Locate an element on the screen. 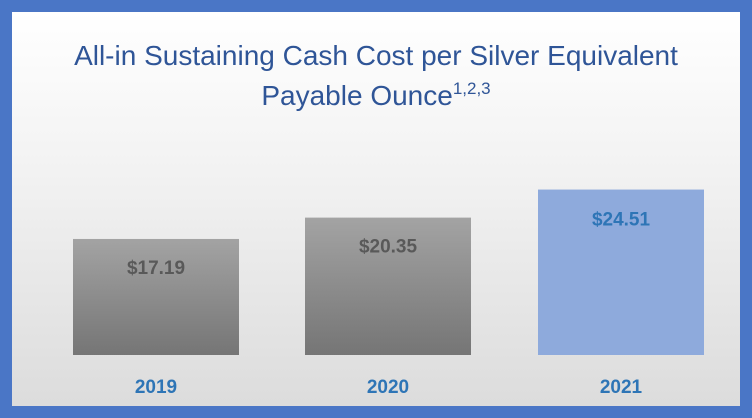 The height and width of the screenshot is (418, 752). value-label: $17.19 is located at coordinates (156, 268).